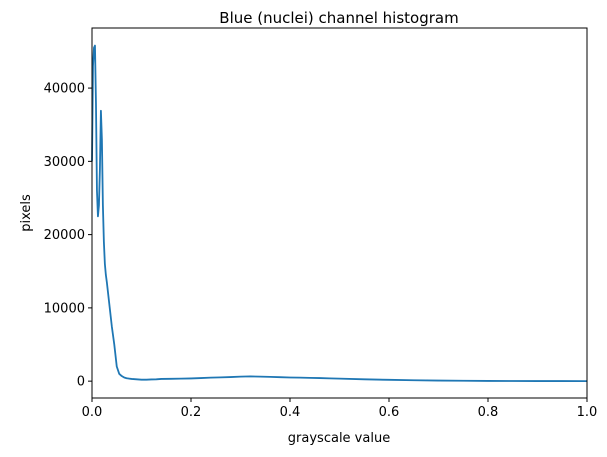 The height and width of the screenshot is (457, 607). Describe the element at coordinates (64, 235) in the screenshot. I see `y-tick-label: 20000` at that location.